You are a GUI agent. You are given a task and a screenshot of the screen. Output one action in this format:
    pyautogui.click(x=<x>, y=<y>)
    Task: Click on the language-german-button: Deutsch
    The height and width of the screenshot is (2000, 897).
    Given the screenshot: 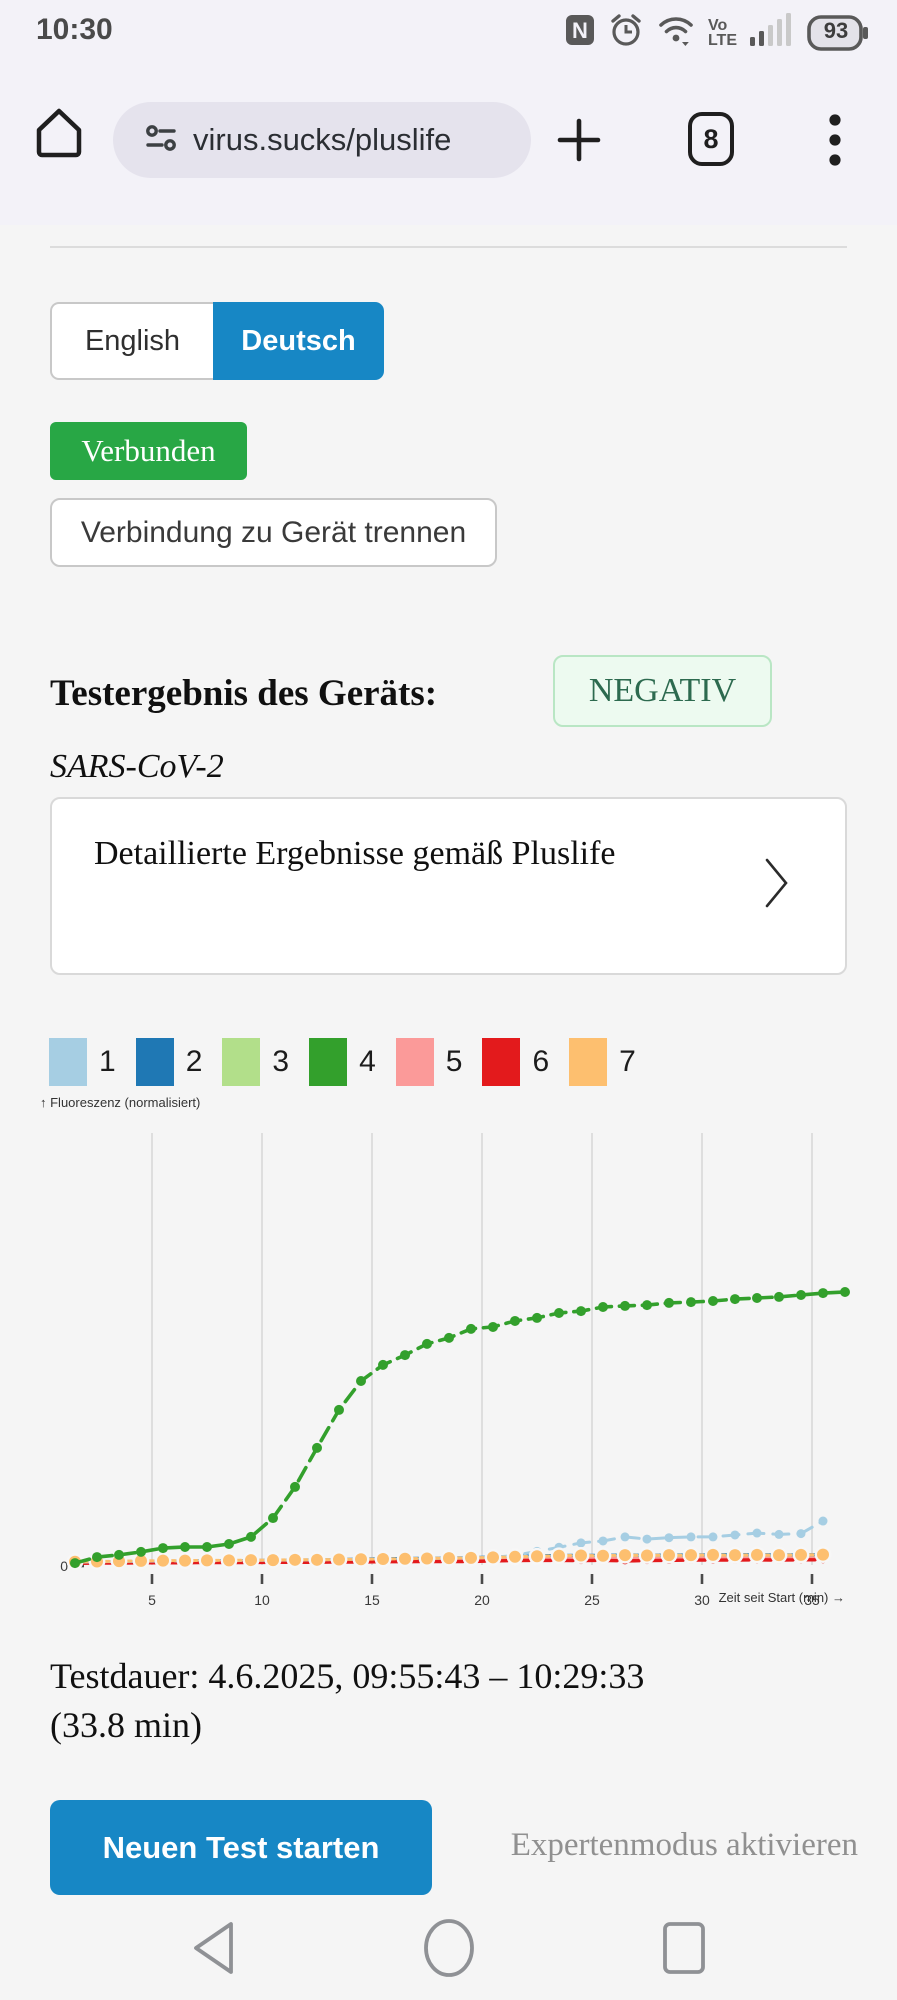 What is the action you would take?
    pyautogui.click(x=298, y=341)
    